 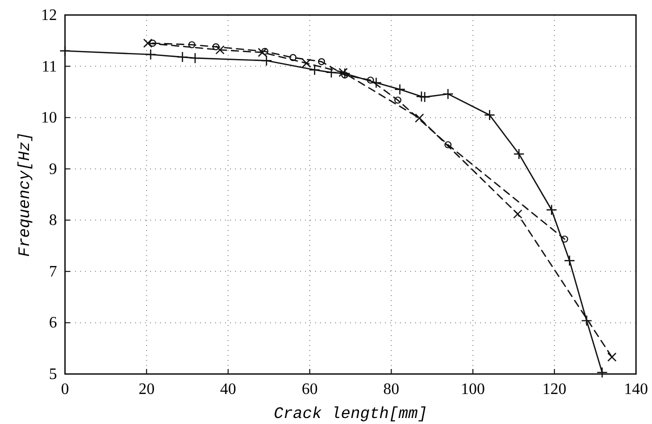 I want to click on y-tick-label: 5, so click(x=53, y=374).